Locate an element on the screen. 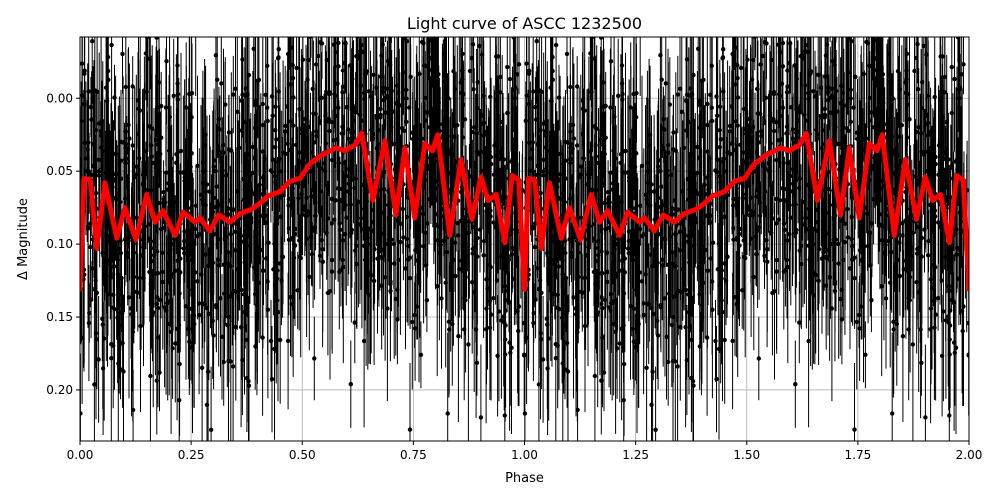  y-tick-label: 0.15 is located at coordinates (59, 317).